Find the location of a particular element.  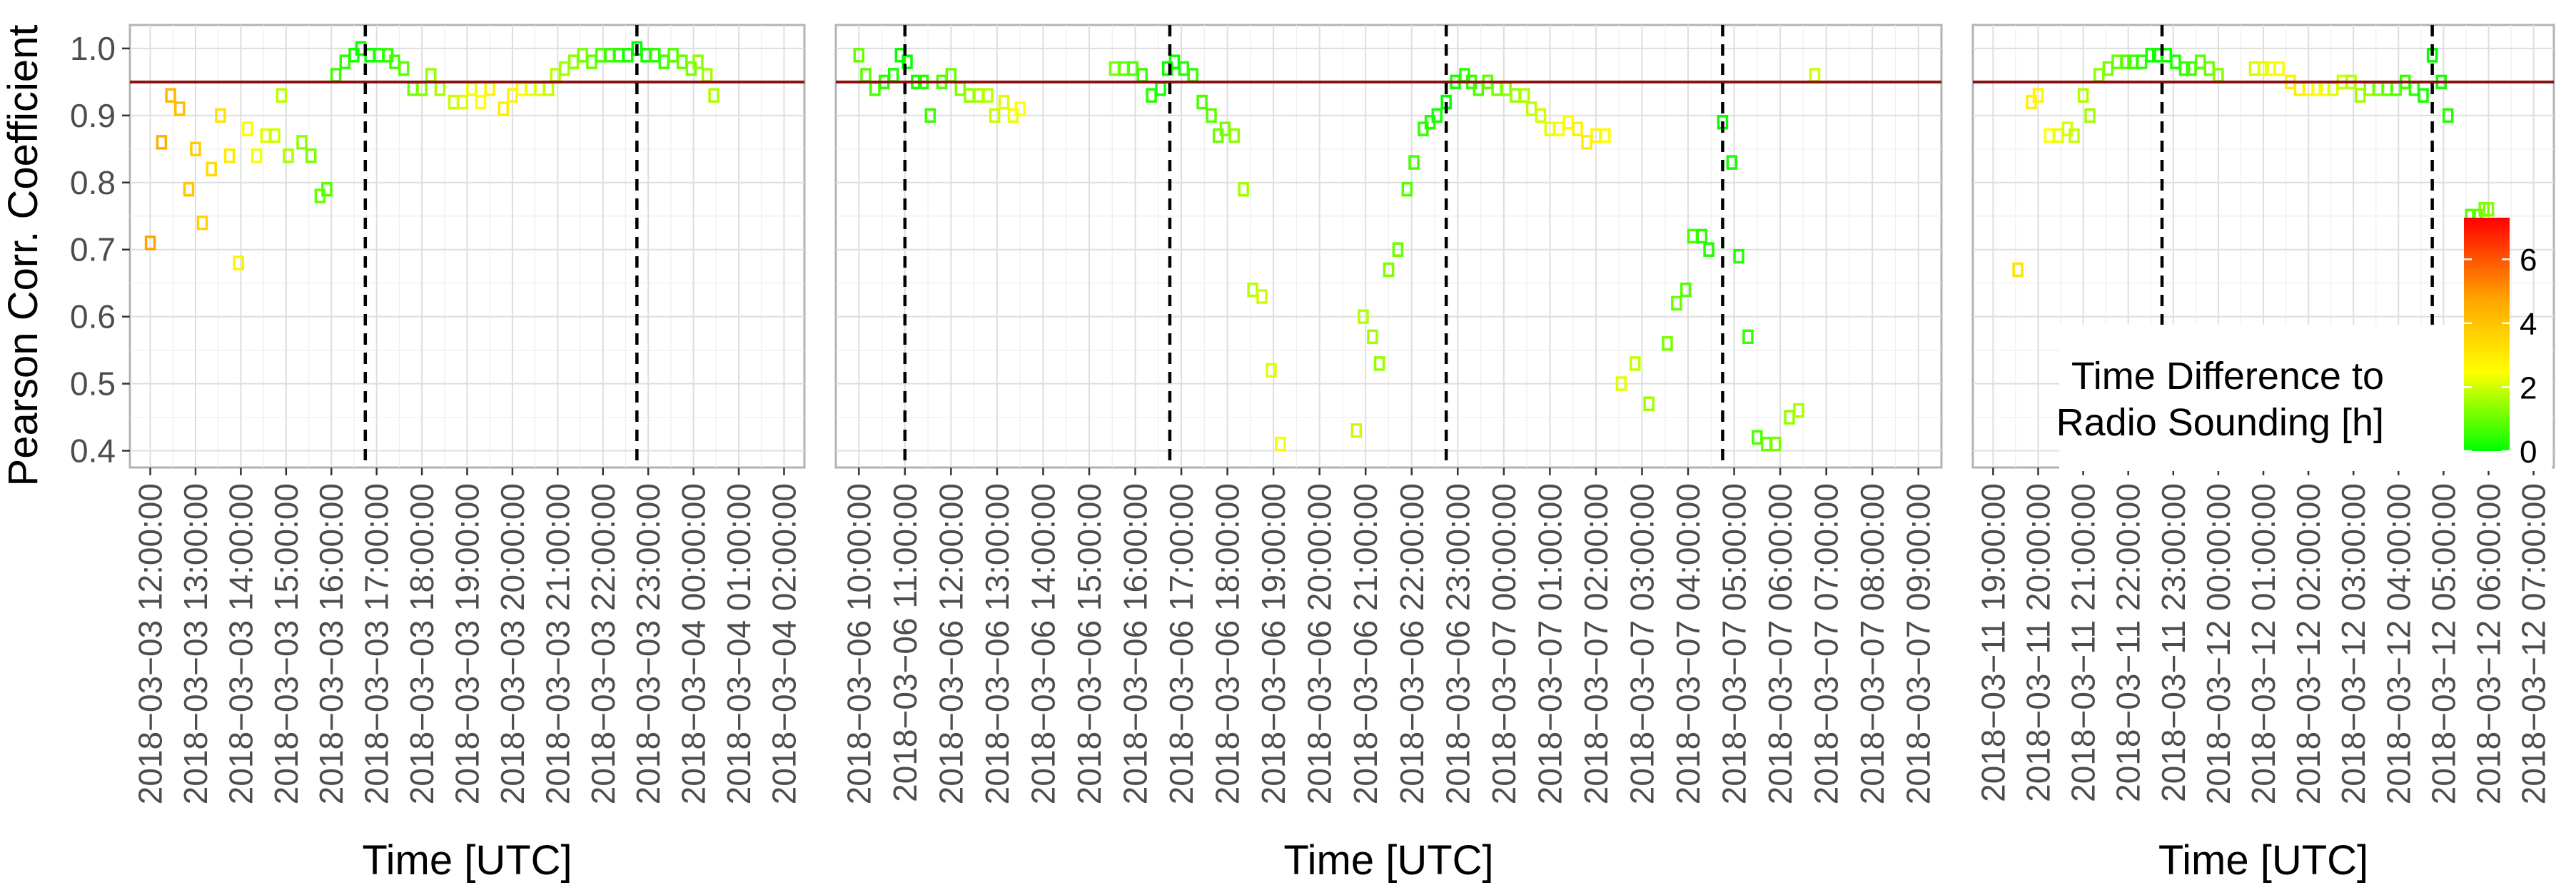

x-tick-label: 2018−03−06 10:00:00 is located at coordinates (858, 643).